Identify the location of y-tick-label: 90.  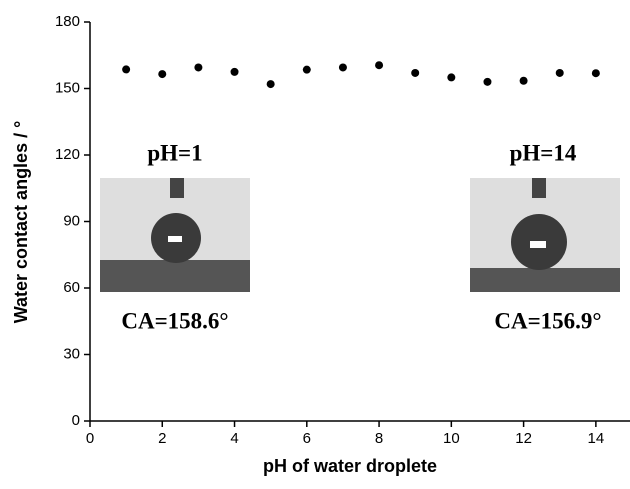
(71, 220).